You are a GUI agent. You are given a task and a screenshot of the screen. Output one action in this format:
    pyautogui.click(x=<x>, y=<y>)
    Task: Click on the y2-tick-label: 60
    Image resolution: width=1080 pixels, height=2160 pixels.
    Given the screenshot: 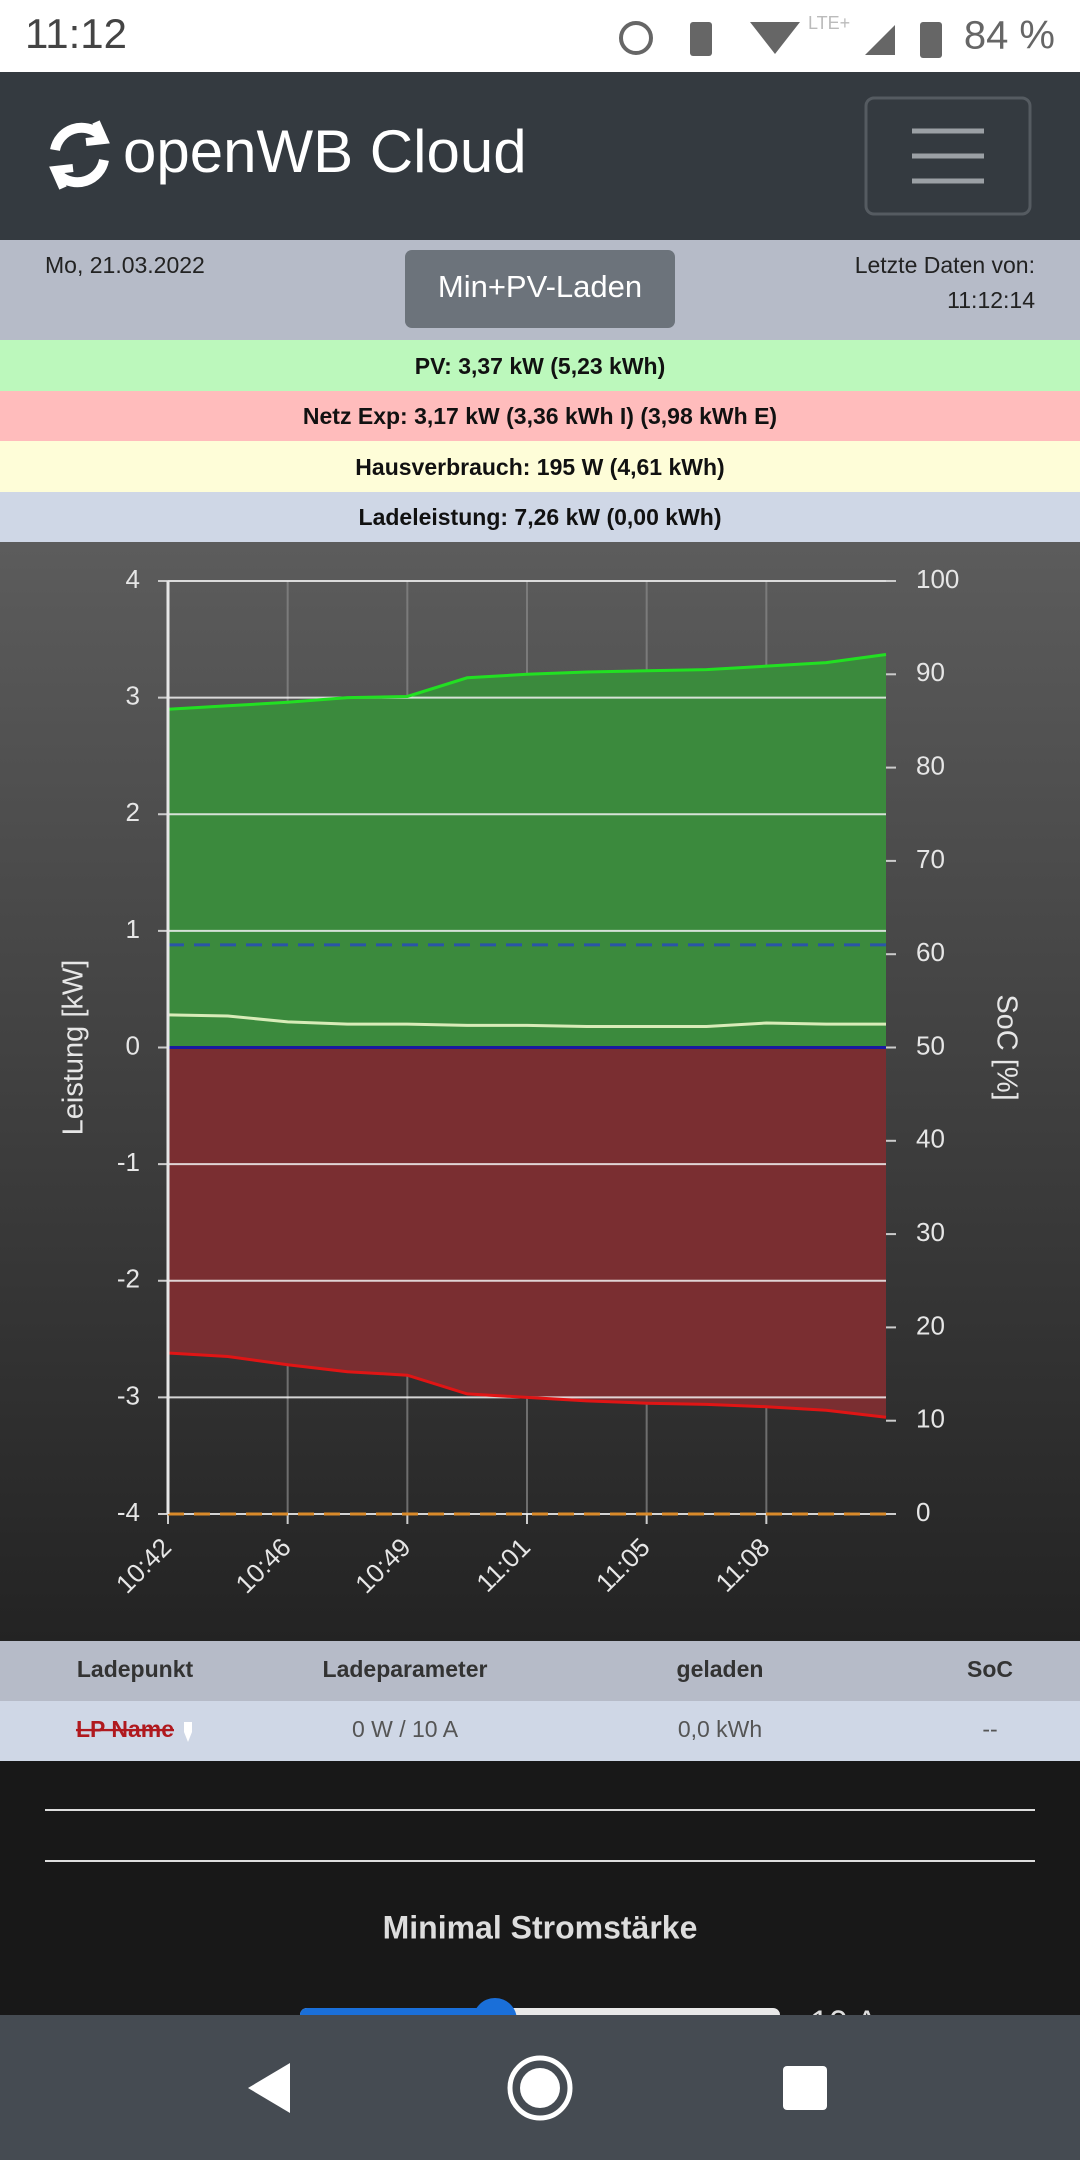 What is the action you would take?
    pyautogui.click(x=930, y=952)
    